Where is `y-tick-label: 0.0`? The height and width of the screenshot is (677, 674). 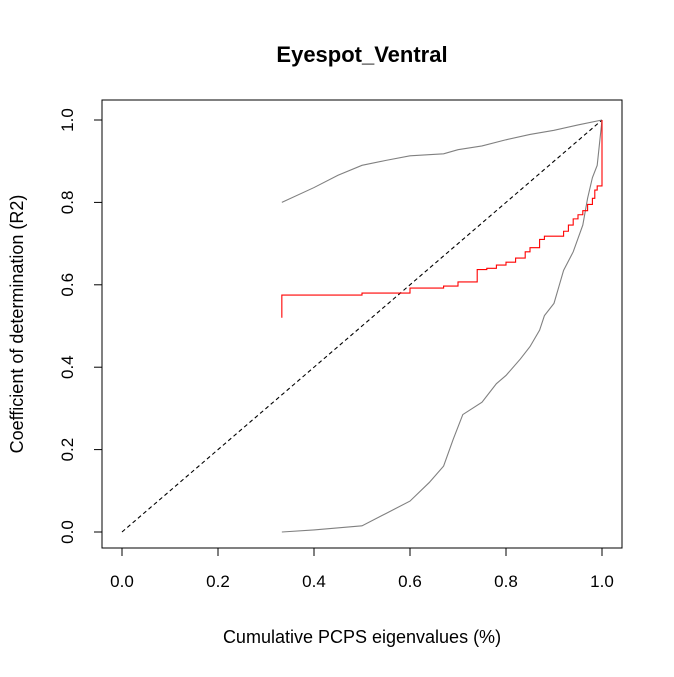 y-tick-label: 0.0 is located at coordinates (67, 532).